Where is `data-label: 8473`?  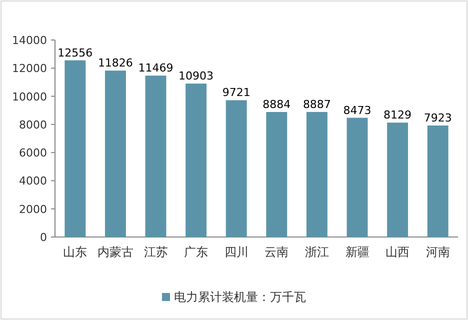
data-label: 8473 is located at coordinates (357, 110).